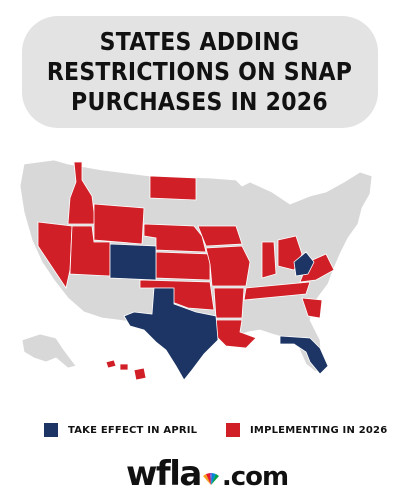  What do you see at coordinates (133, 262) in the screenshot?
I see `state-colorado` at bounding box center [133, 262].